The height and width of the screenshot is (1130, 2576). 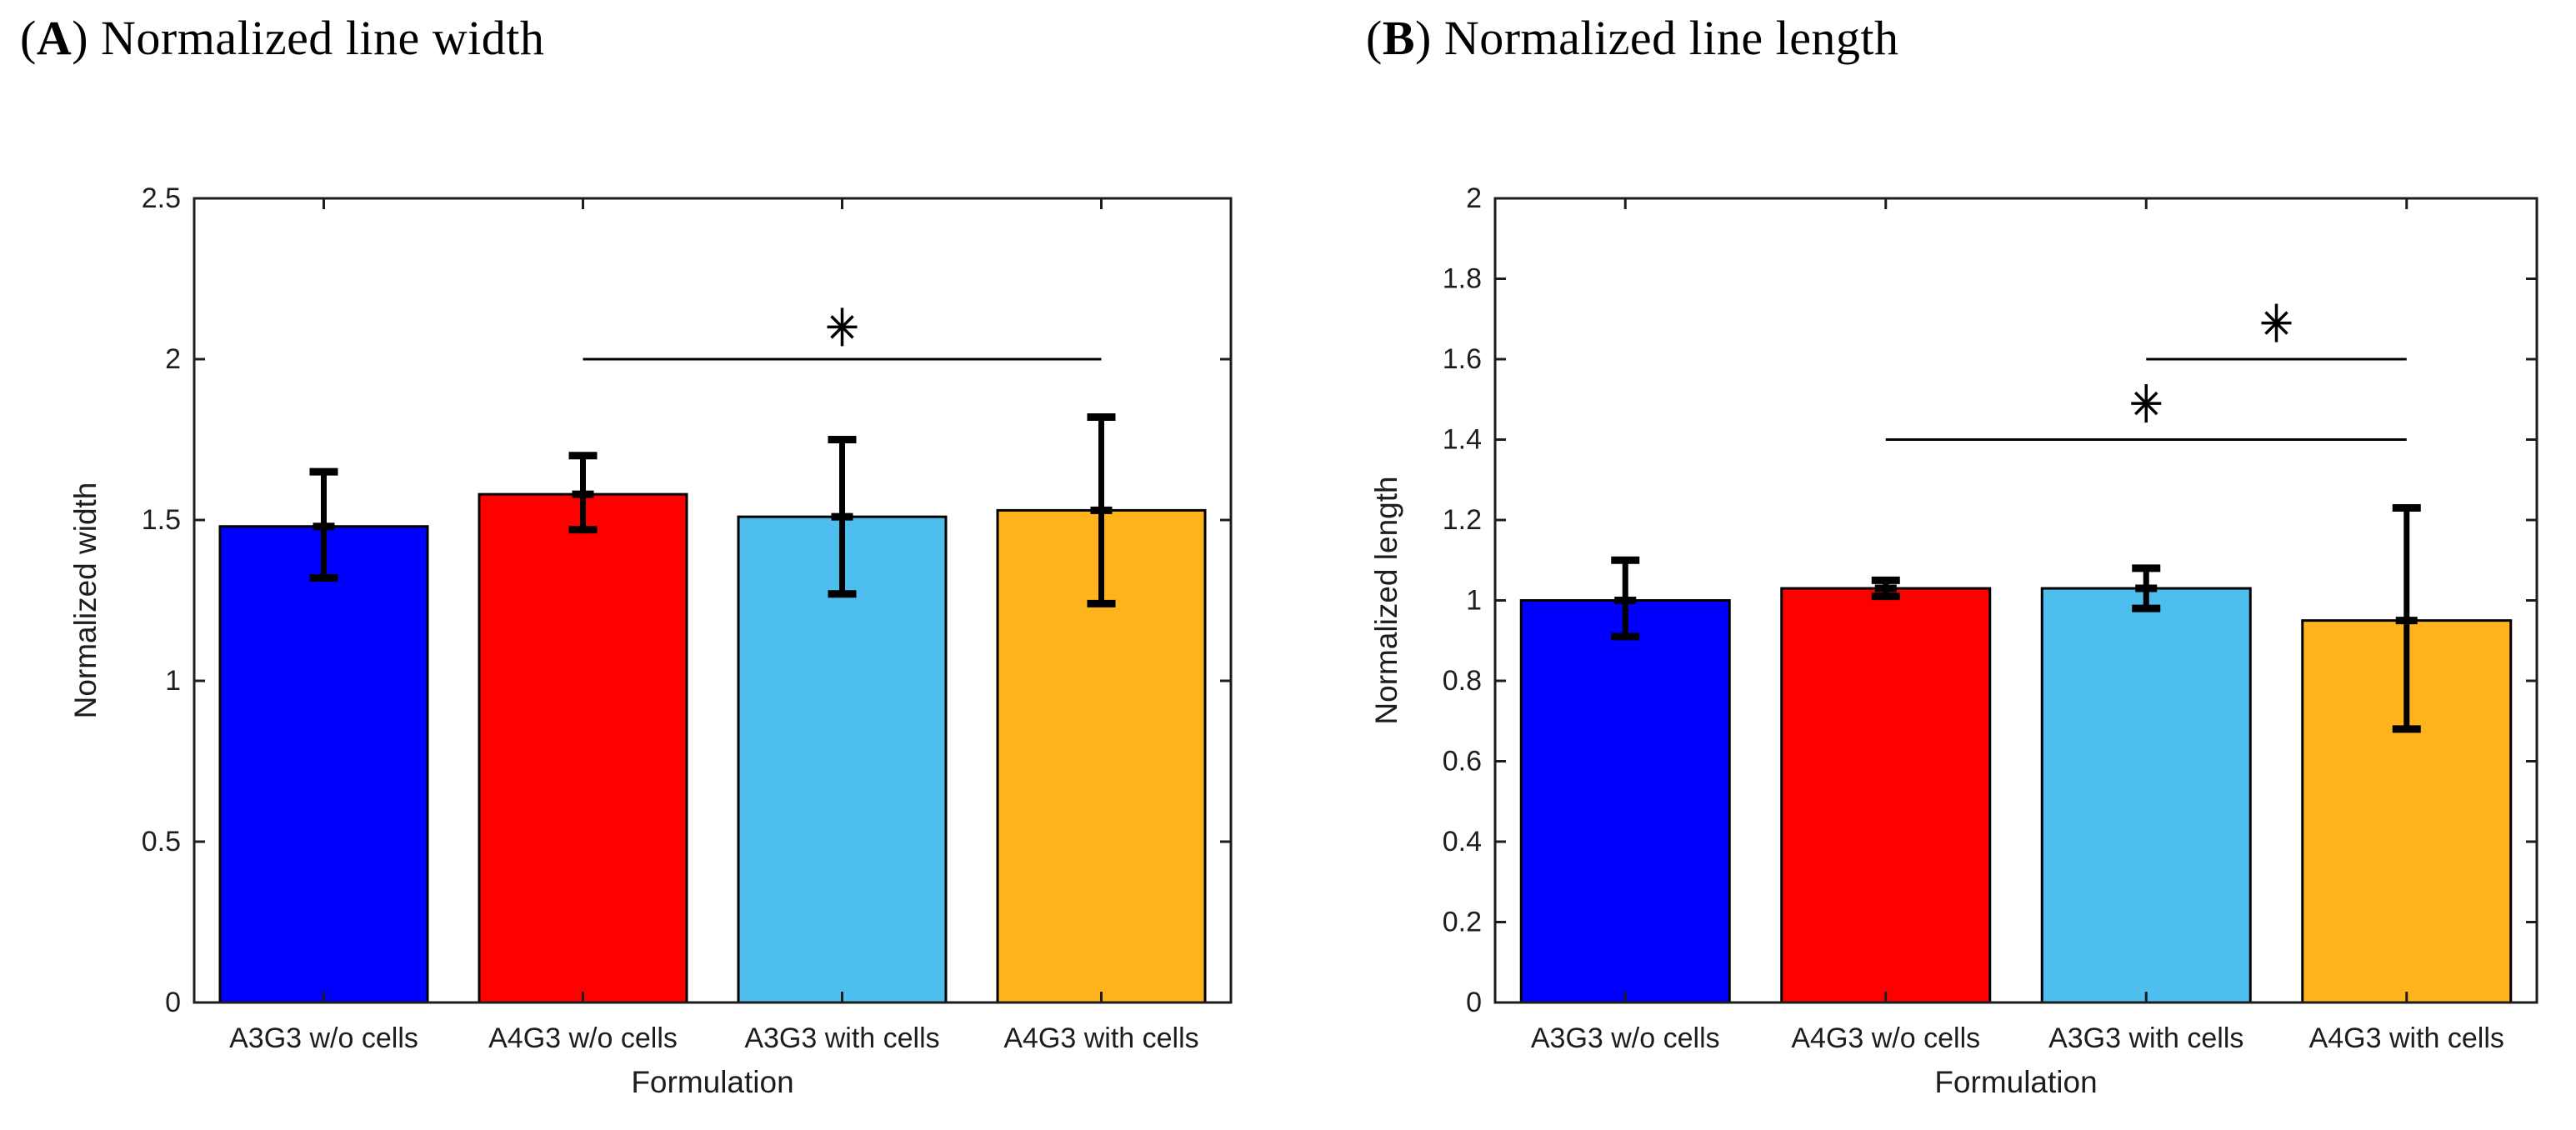 What do you see at coordinates (1657, 38) in the screenshot?
I see `panel-b-title-rest: ) Normalized line length` at bounding box center [1657, 38].